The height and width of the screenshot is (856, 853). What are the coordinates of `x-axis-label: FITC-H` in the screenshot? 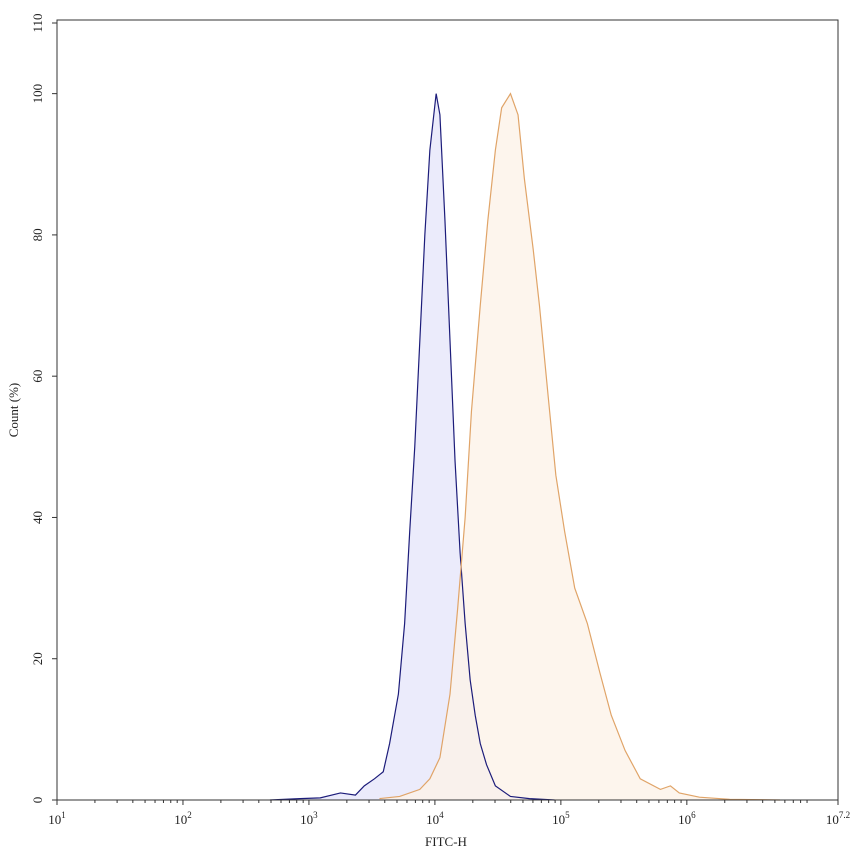 It's located at (446, 841).